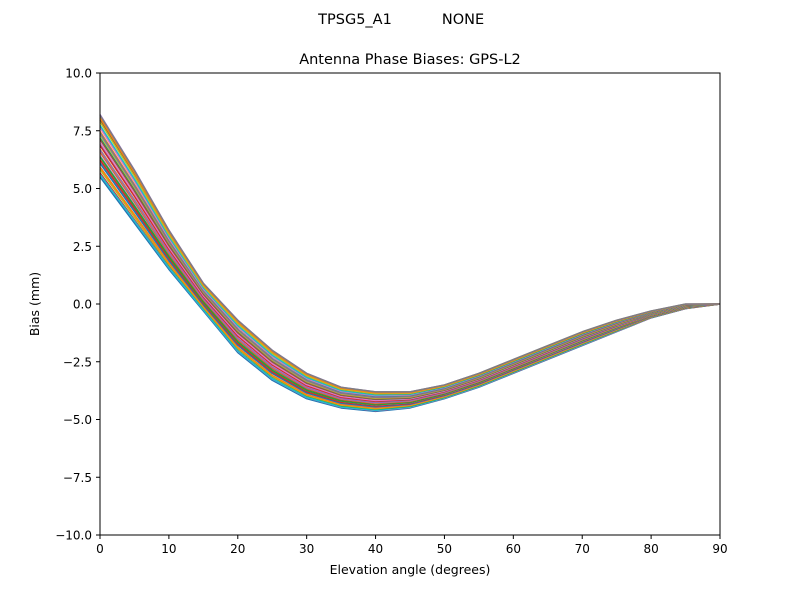 This screenshot has width=800, height=600. I want to click on x-tick-label: 70, so click(582, 549).